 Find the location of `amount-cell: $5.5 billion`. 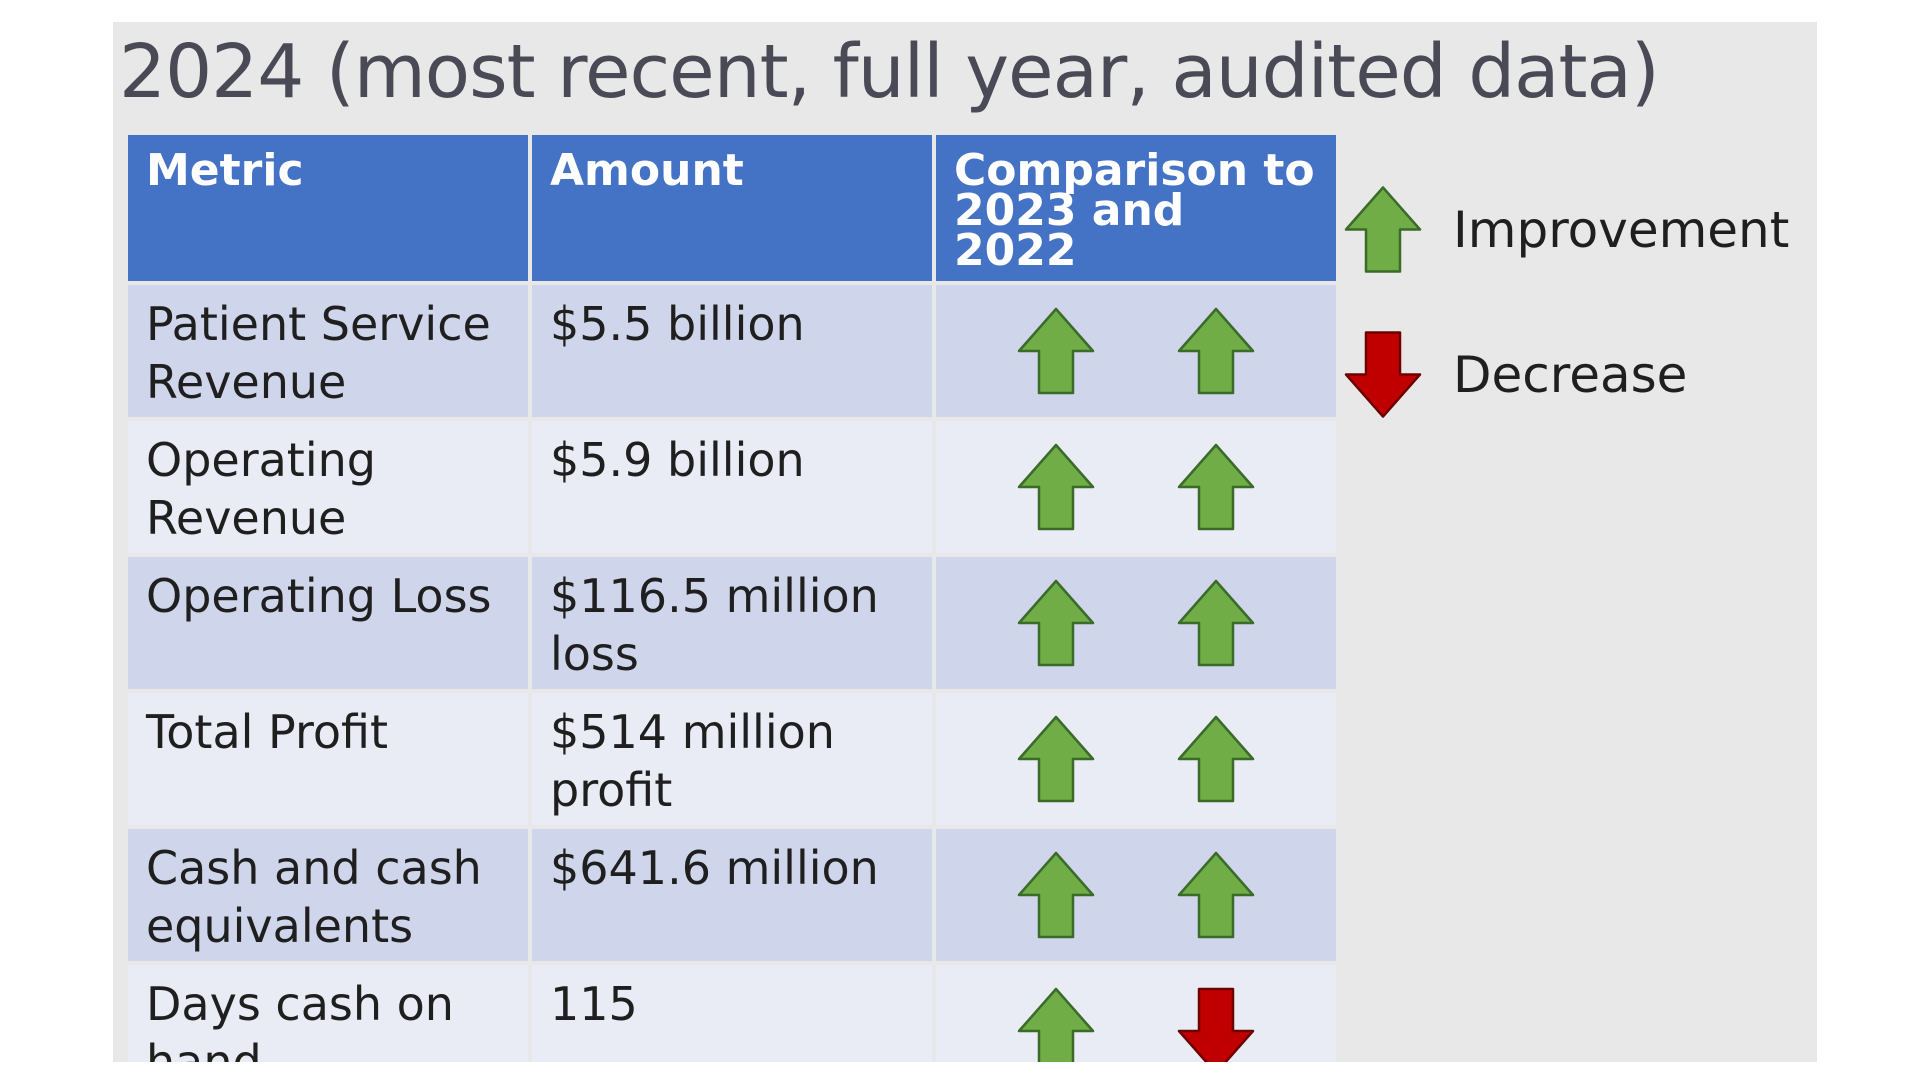

amount-cell: $5.5 billion is located at coordinates (732, 351).